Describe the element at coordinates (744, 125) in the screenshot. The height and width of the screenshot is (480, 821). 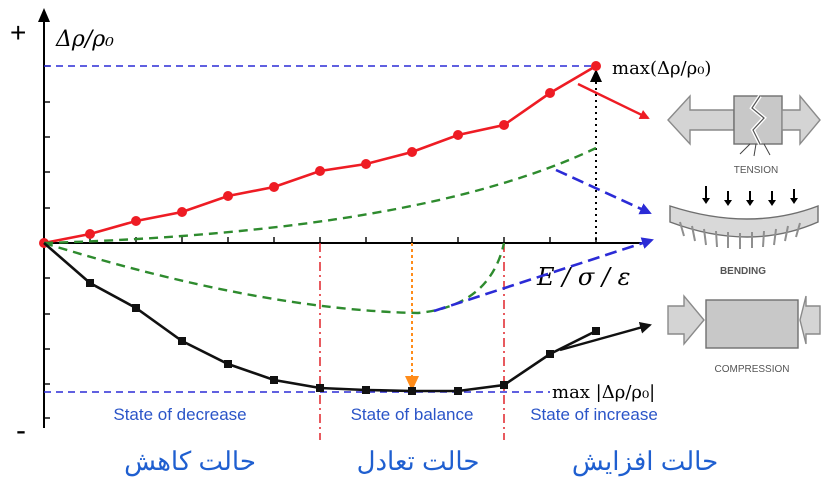
I see `tension-icon` at that location.